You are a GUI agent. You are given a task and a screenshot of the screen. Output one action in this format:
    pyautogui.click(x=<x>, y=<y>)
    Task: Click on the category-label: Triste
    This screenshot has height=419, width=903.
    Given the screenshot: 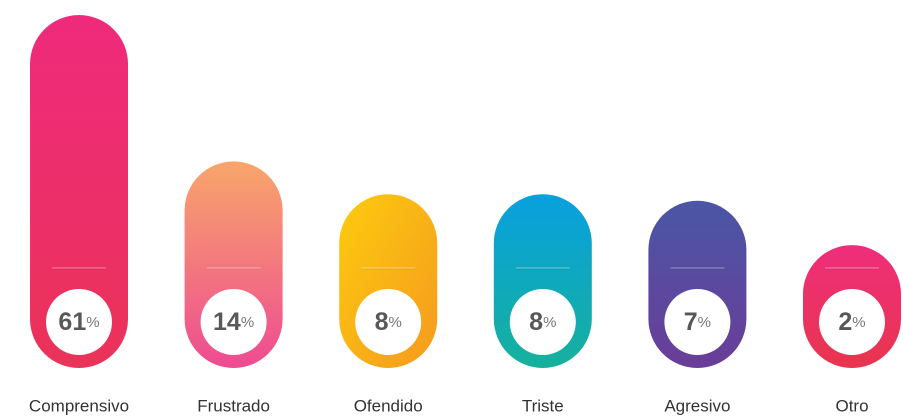 What is the action you would take?
    pyautogui.click(x=543, y=405)
    